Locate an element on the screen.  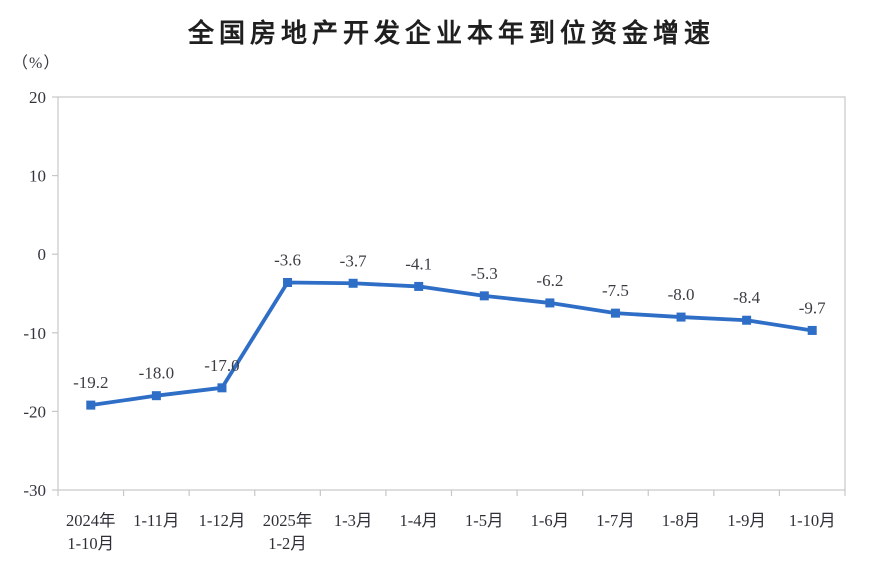
data-point-label: -18.0 is located at coordinates (156, 373).